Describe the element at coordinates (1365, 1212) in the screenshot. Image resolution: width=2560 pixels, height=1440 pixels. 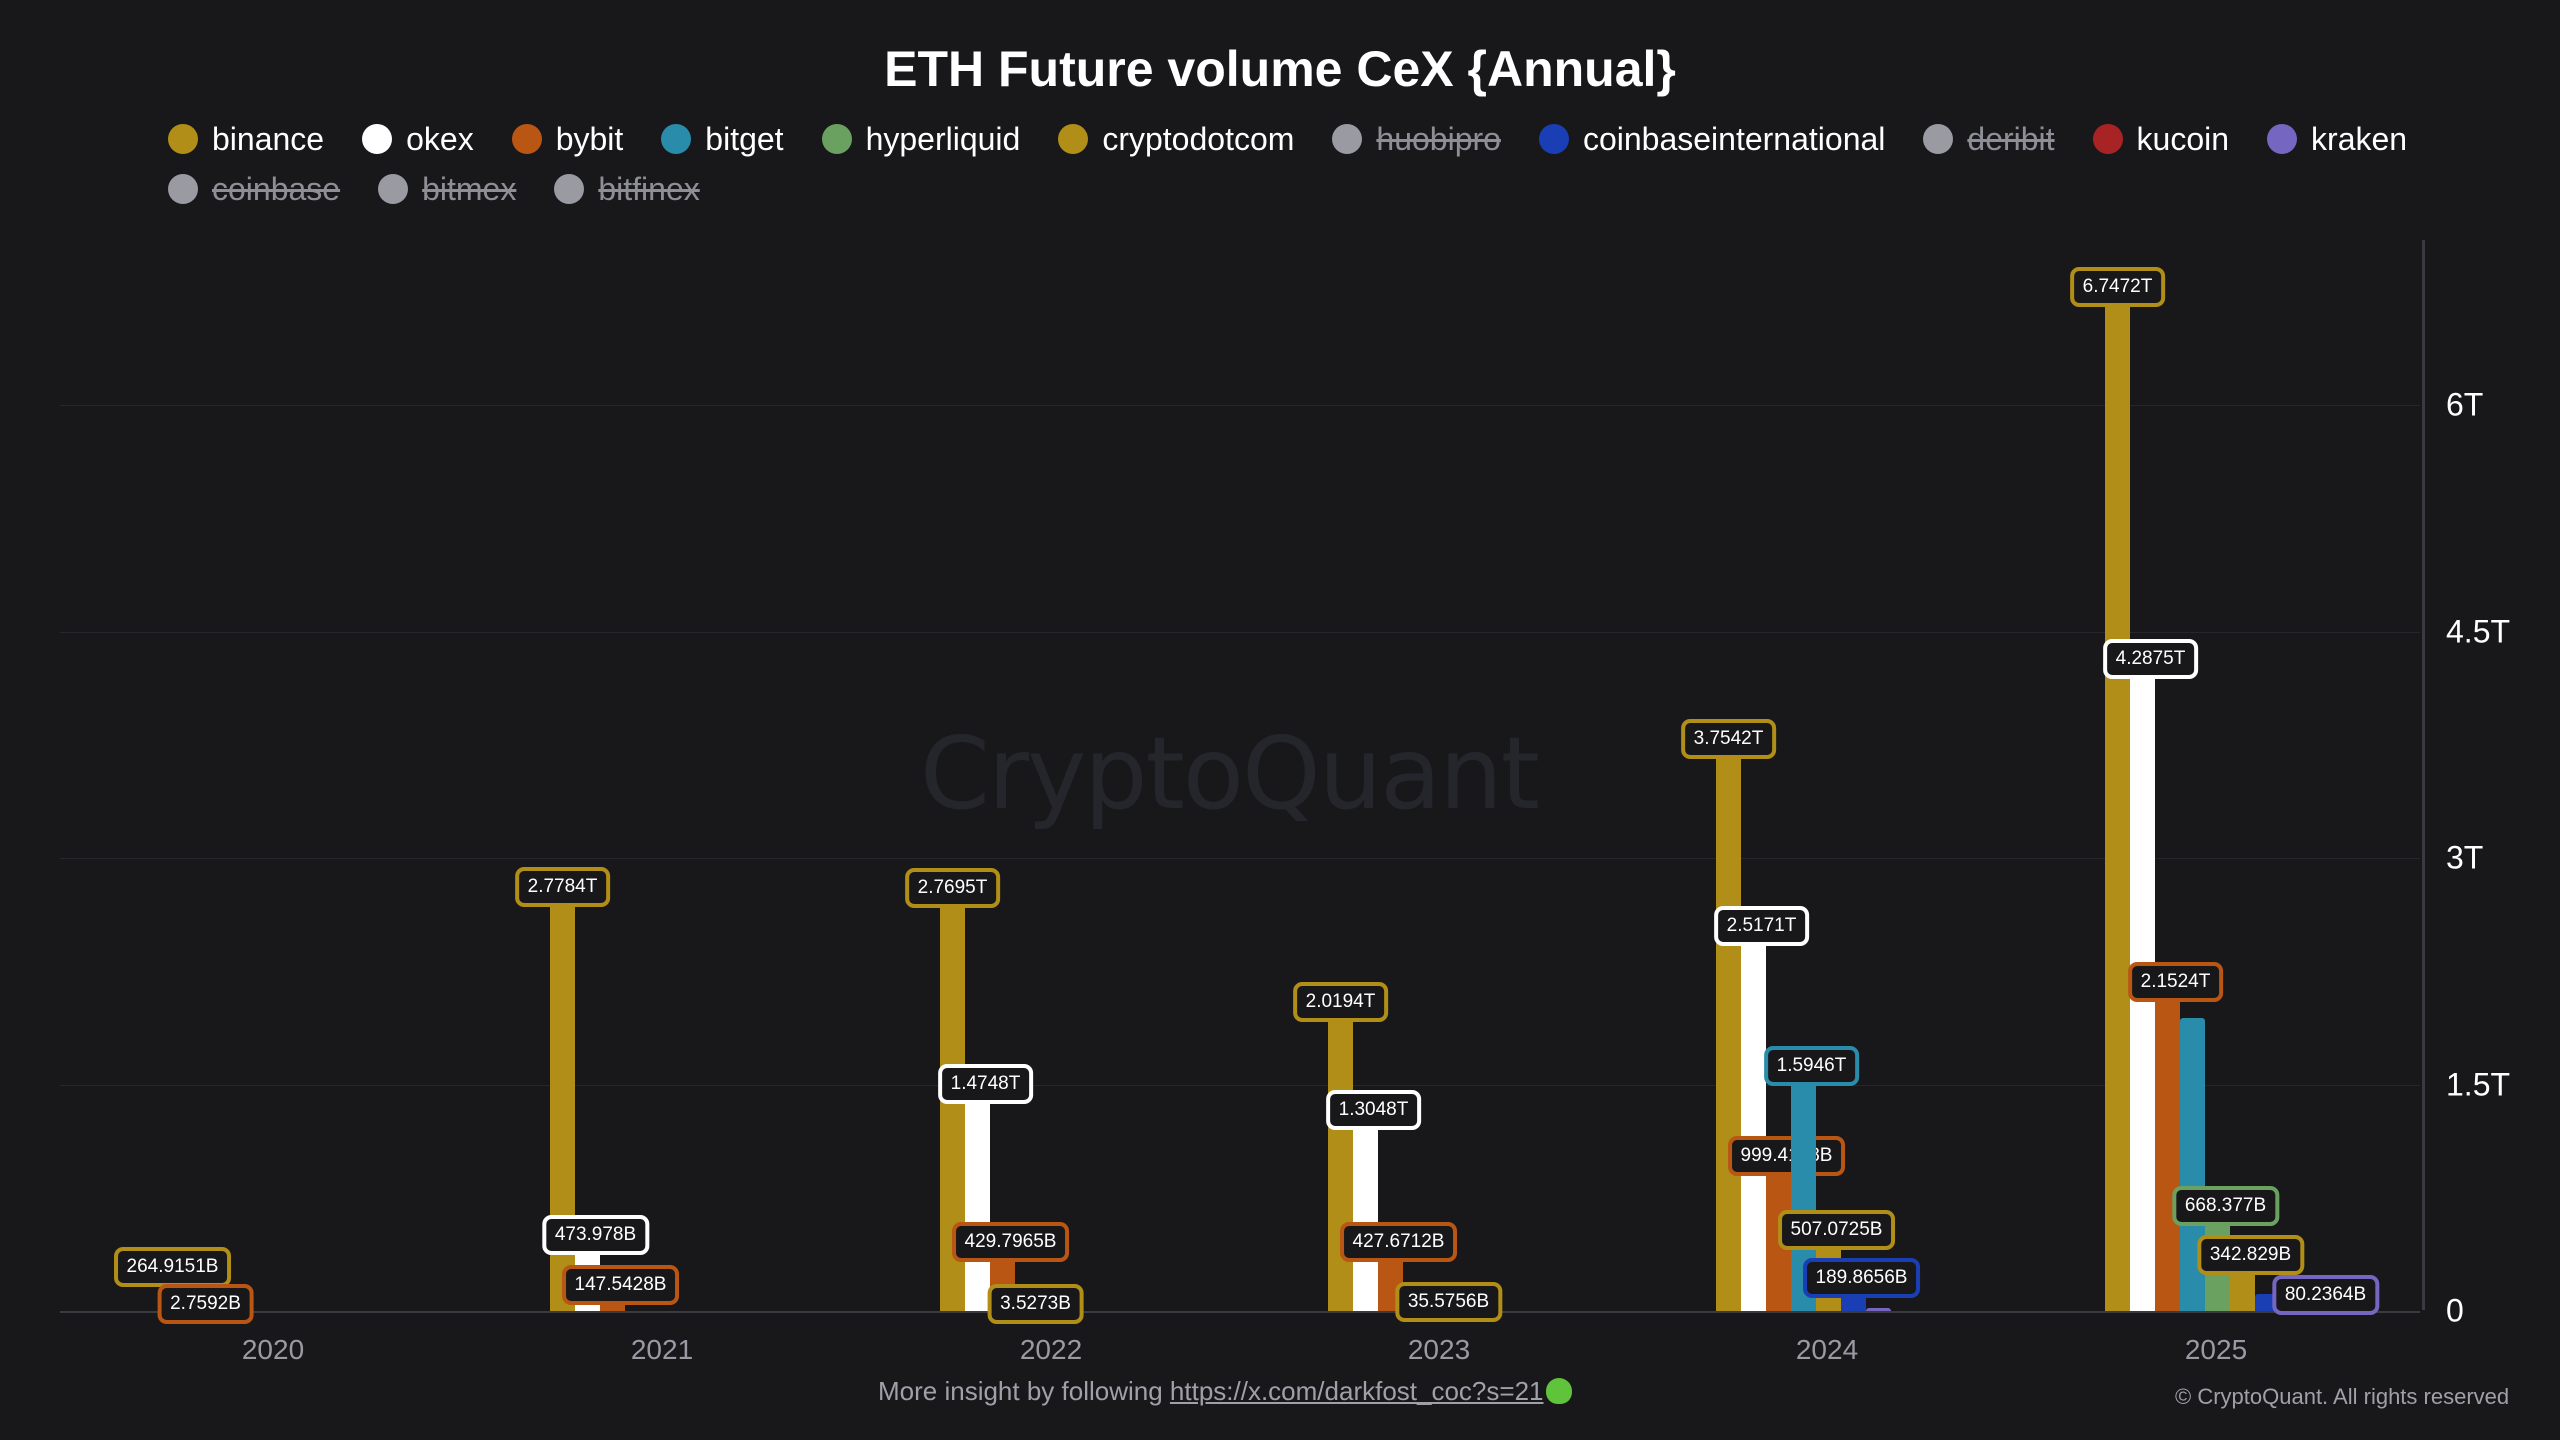
I see `bar-okex-2023` at that location.